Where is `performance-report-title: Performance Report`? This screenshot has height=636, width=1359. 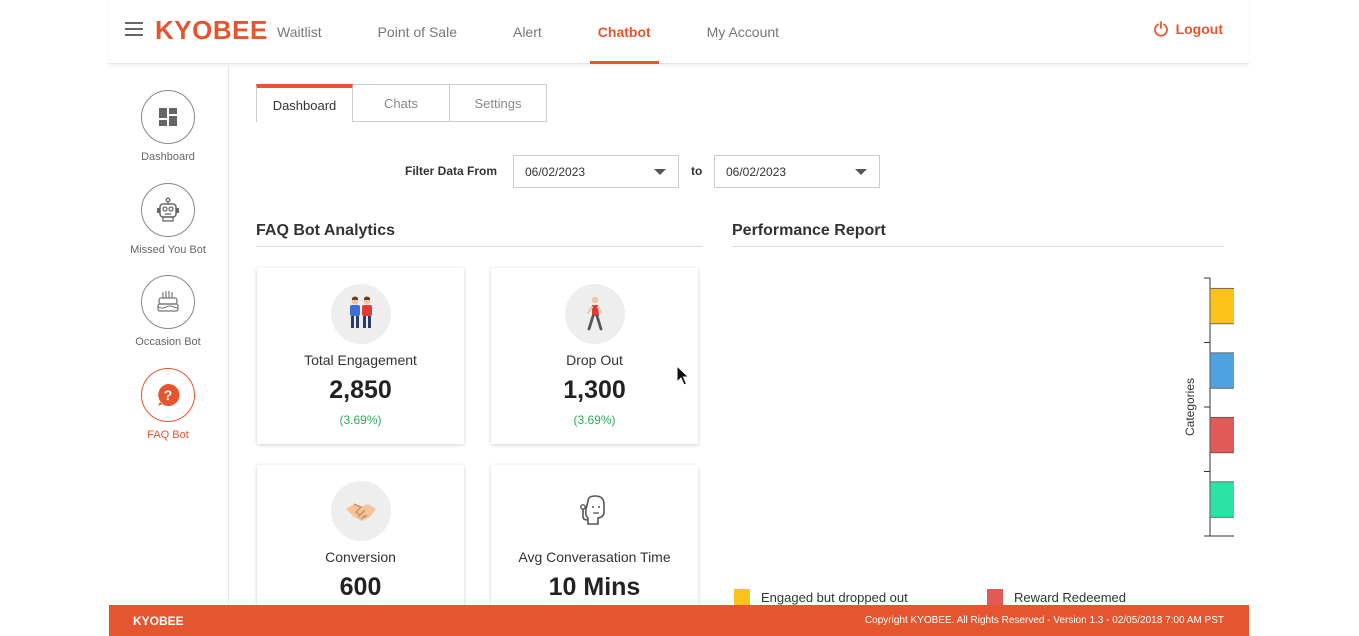
performance-report-title: Performance Report is located at coordinates (978, 234).